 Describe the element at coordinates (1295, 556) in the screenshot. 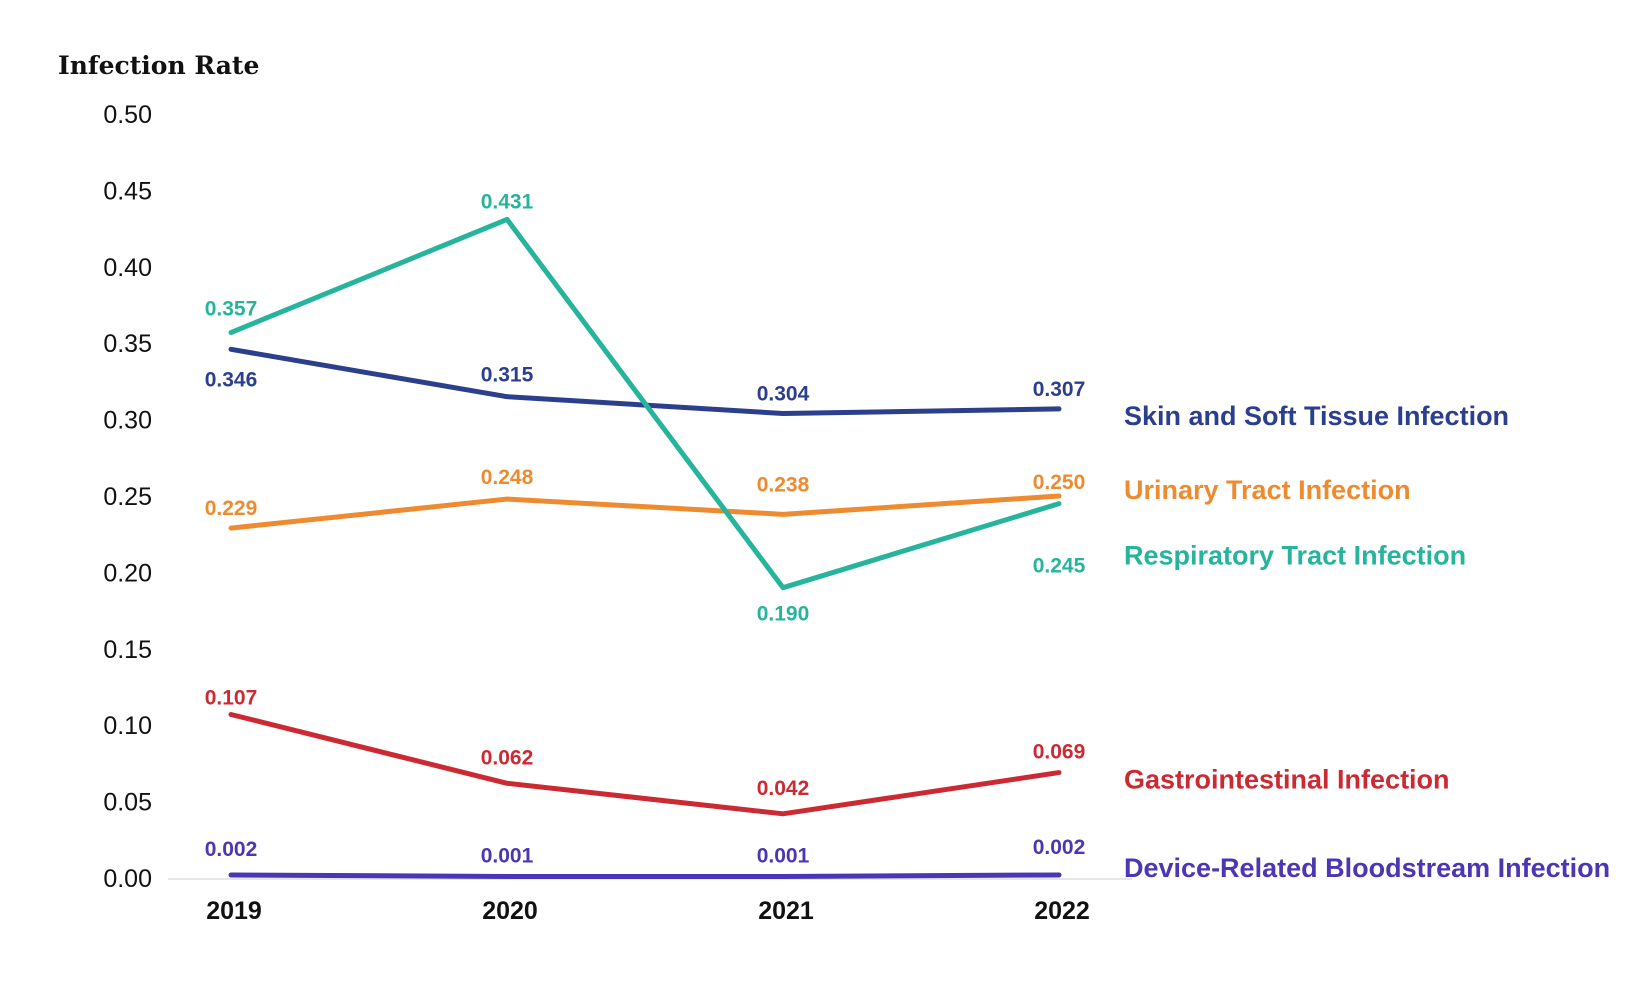

I see `series-label: Respiratory Tract Infection` at that location.